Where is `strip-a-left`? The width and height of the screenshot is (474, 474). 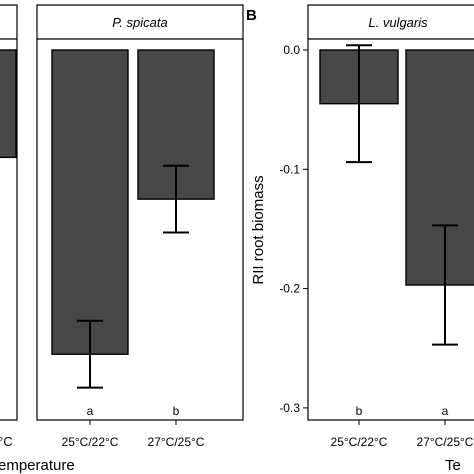 strip-a-left is located at coordinates (9, 22).